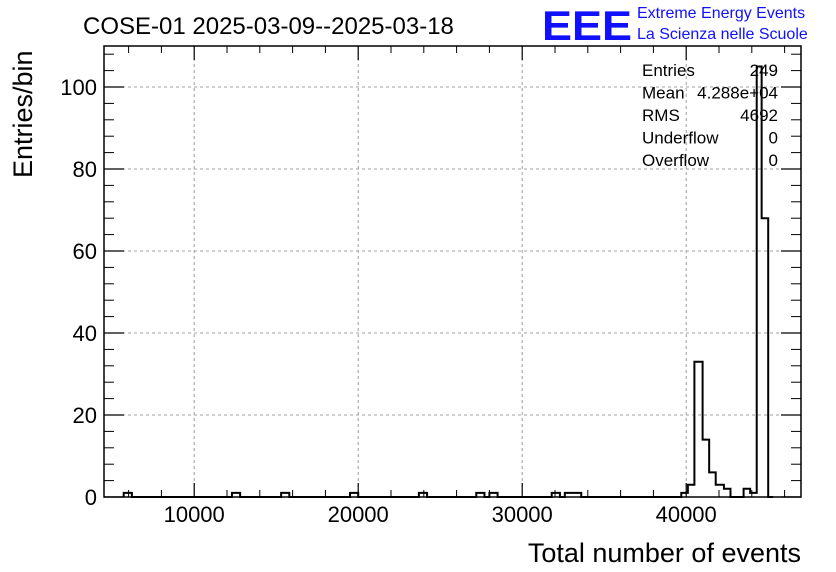 The width and height of the screenshot is (836, 572). What do you see at coordinates (358, 514) in the screenshot?
I see `x-tick-label: 20000` at bounding box center [358, 514].